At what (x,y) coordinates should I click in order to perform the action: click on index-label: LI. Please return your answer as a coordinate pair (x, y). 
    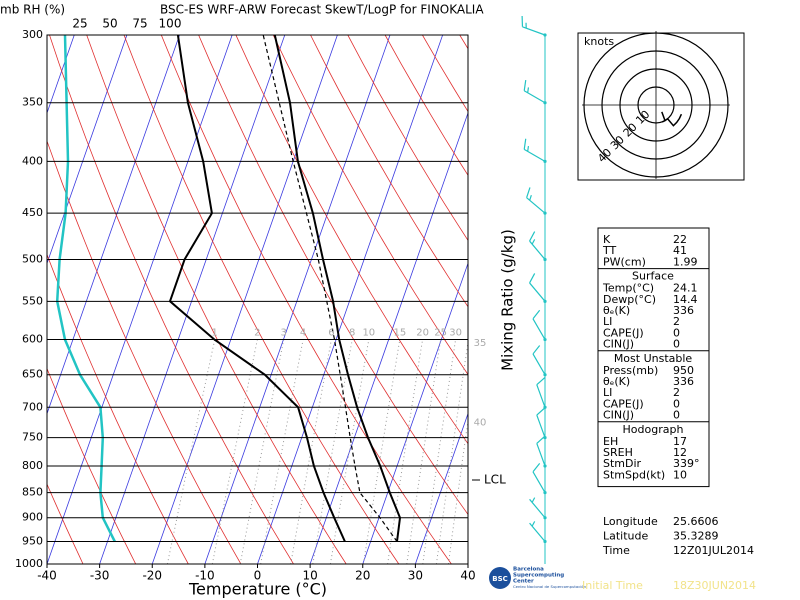
    Looking at the image, I should click on (607, 321).